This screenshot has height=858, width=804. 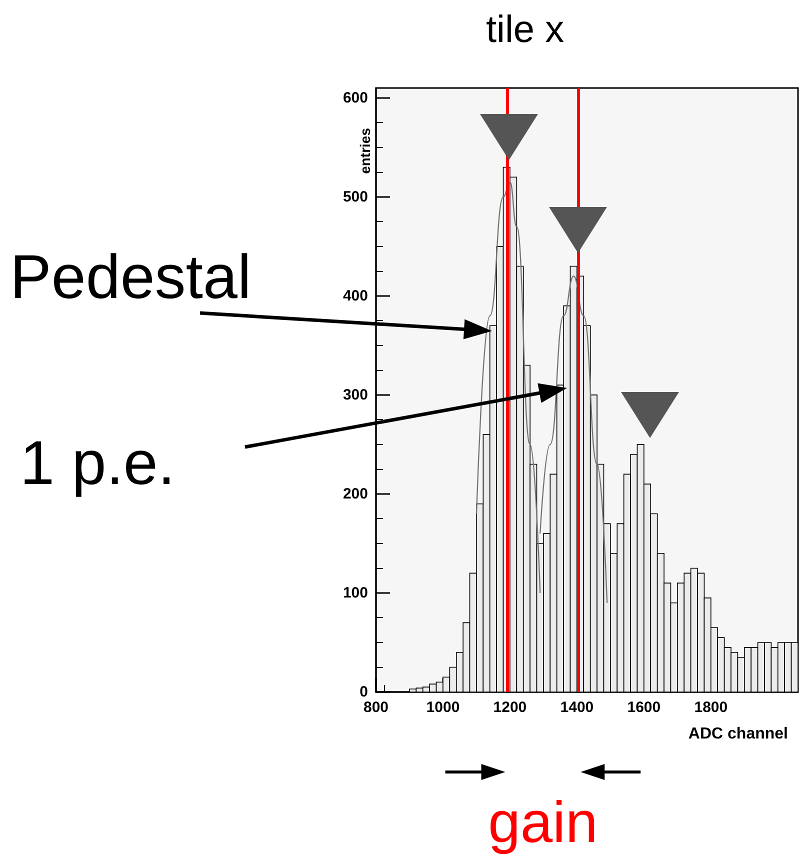 I want to click on x-tick-label: 1400, so click(x=577, y=707).